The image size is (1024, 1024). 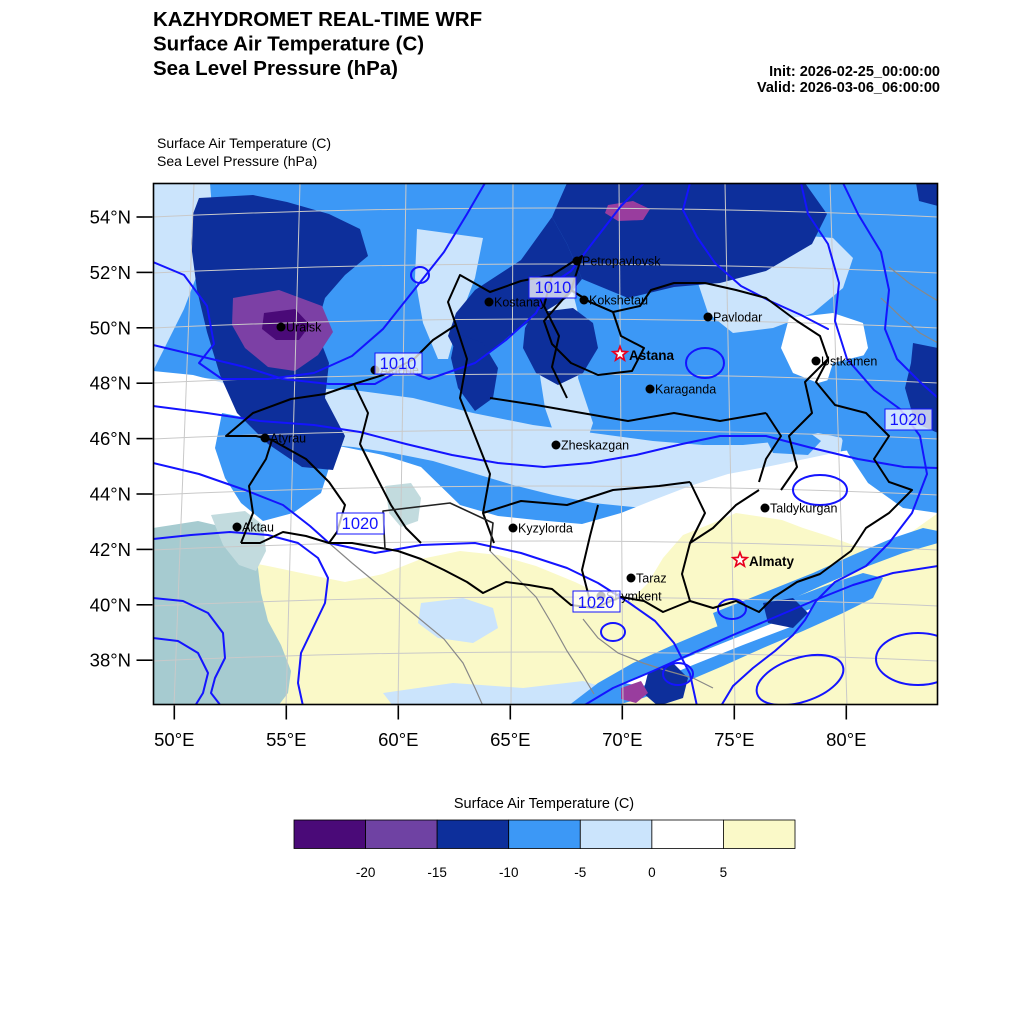 I want to click on svg-text: Kyzylorda, so click(x=545, y=529).